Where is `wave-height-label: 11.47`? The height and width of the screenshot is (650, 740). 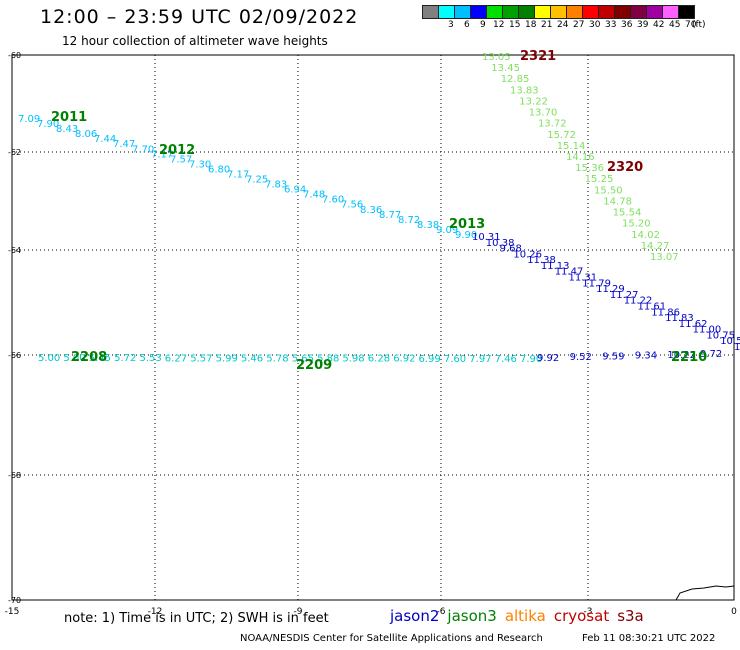 wave-height-label: 11.47 is located at coordinates (569, 272).